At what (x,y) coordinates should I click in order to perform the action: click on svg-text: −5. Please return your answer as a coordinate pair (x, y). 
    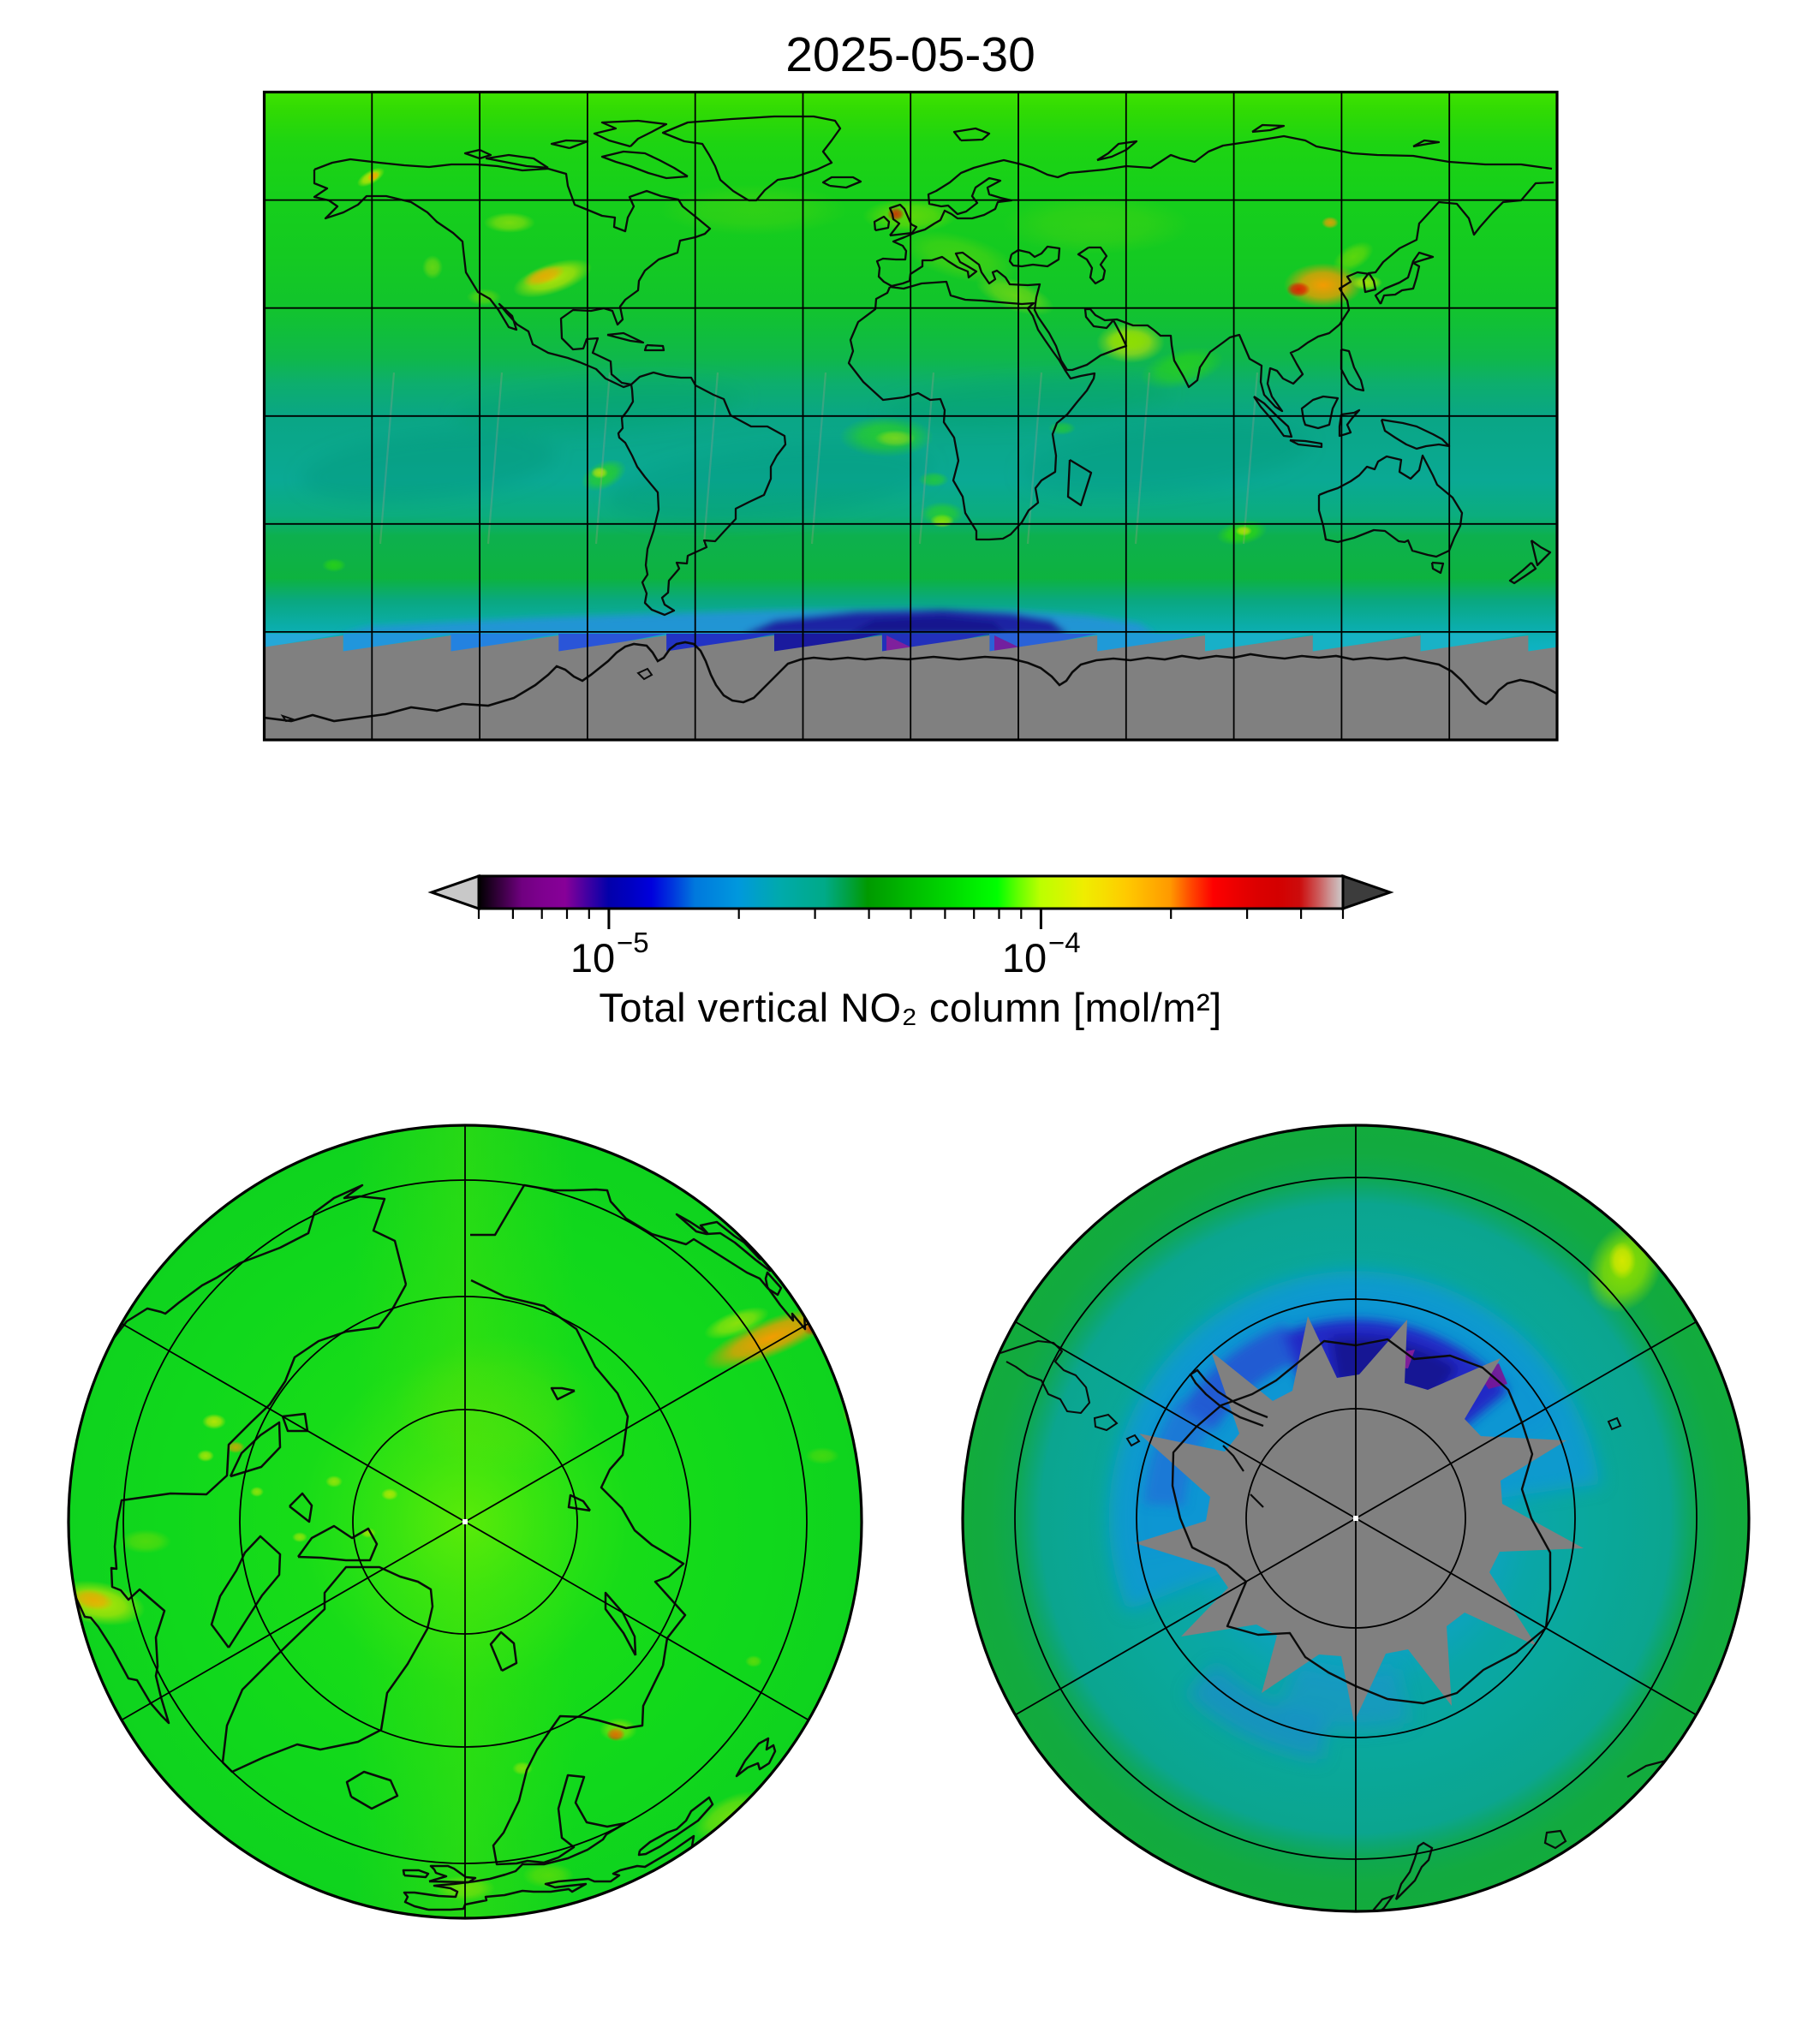
    Looking at the image, I should click on (633, 943).